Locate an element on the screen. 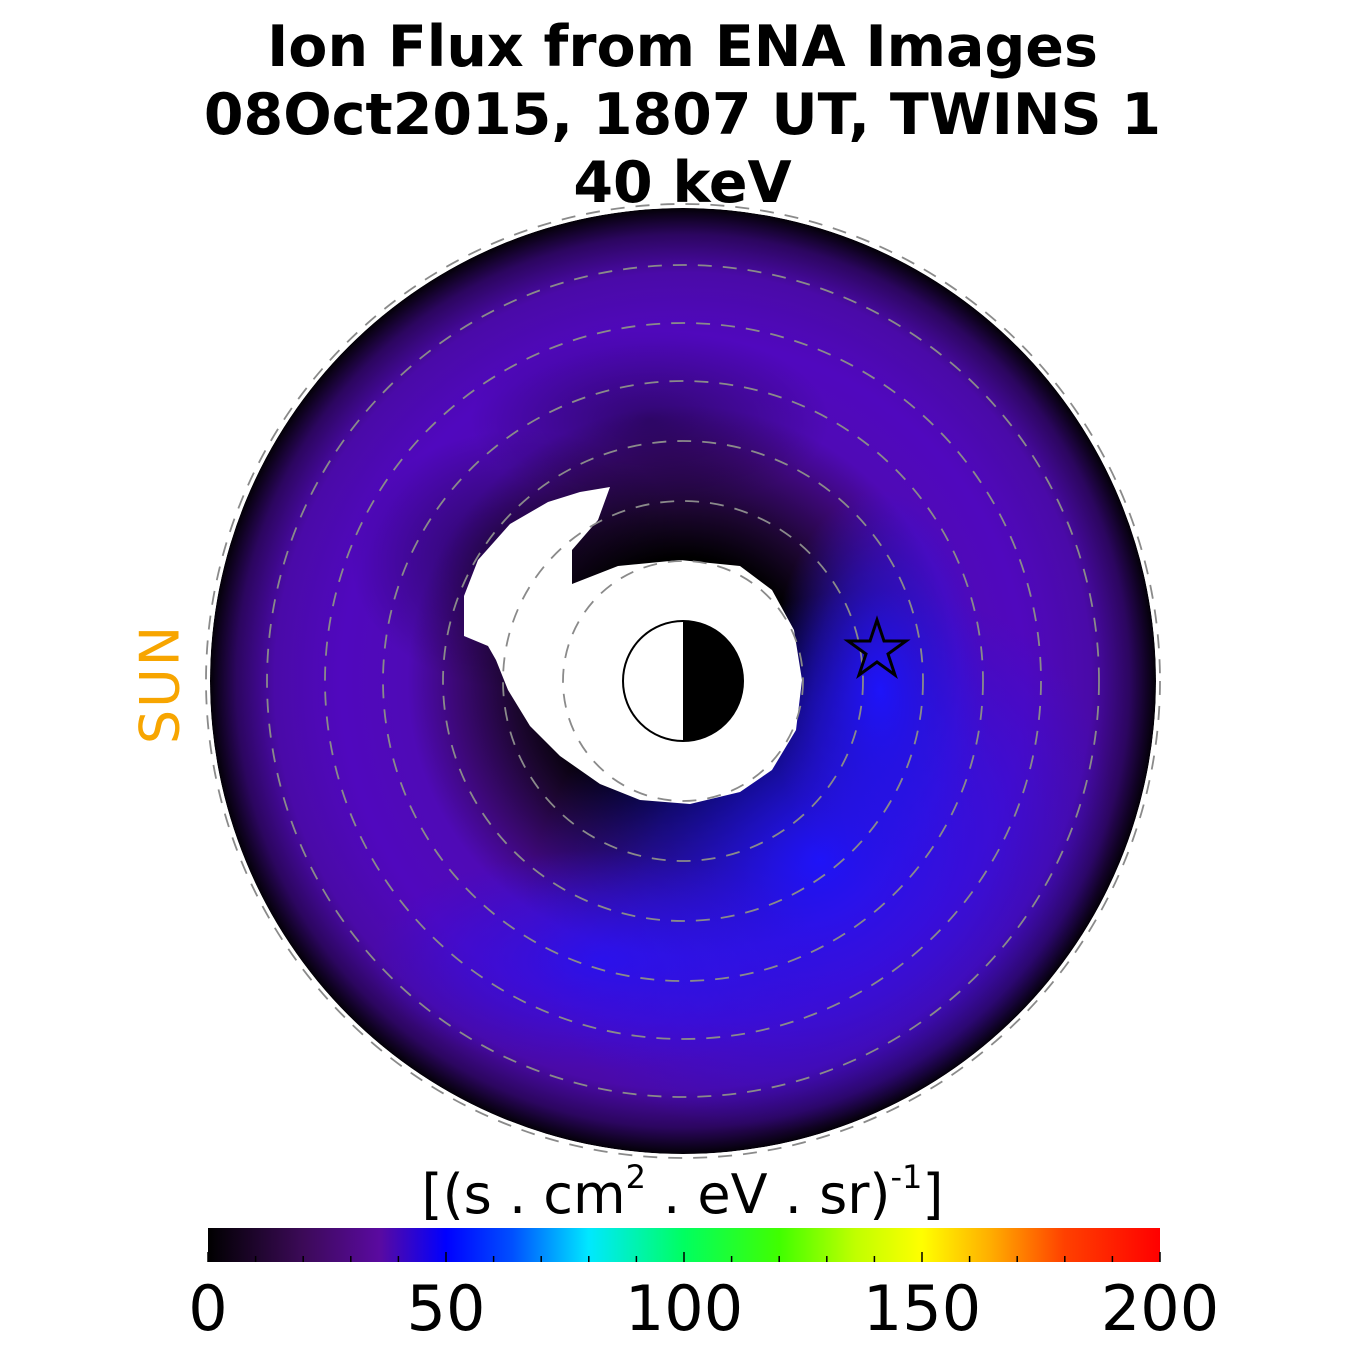  units-base: [(s . cm is located at coordinates (523, 1194).